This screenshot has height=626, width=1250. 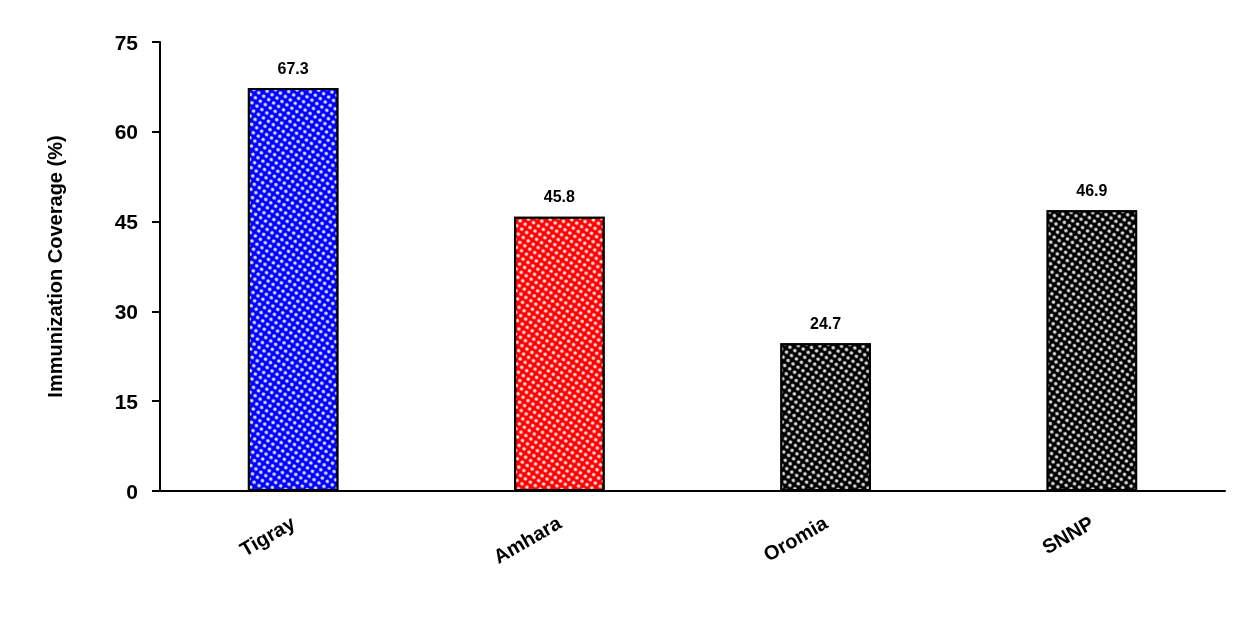 What do you see at coordinates (132, 491) in the screenshot?
I see `y-tick-label: 0` at bounding box center [132, 491].